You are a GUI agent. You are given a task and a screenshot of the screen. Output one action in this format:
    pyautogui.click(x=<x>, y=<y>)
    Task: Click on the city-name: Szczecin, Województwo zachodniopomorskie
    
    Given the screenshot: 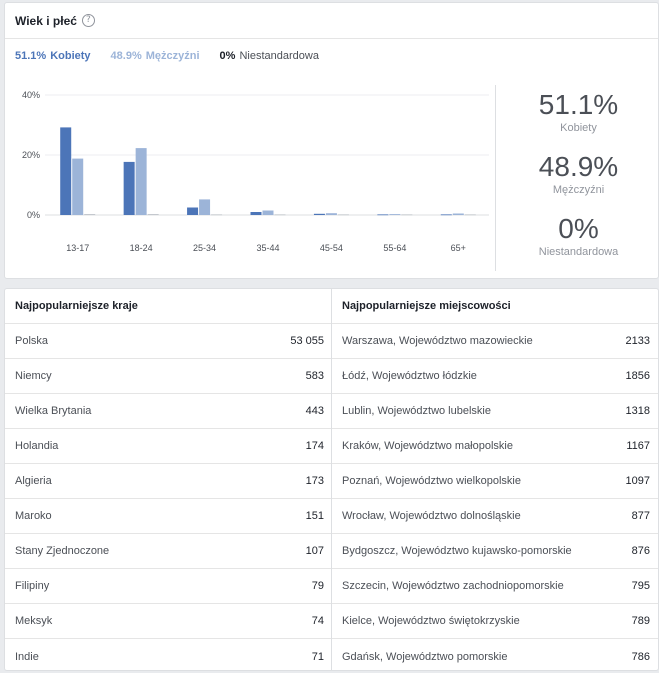 What is the action you would take?
    pyautogui.click(x=453, y=586)
    